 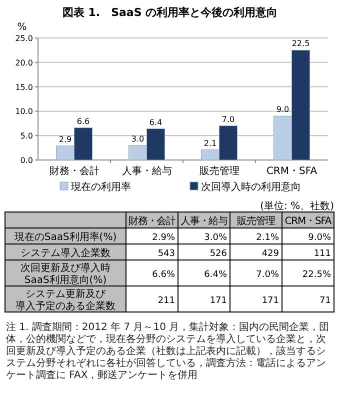 What do you see at coordinates (268, 275) in the screenshot?
I see `data-label: 7.0%` at bounding box center [268, 275].